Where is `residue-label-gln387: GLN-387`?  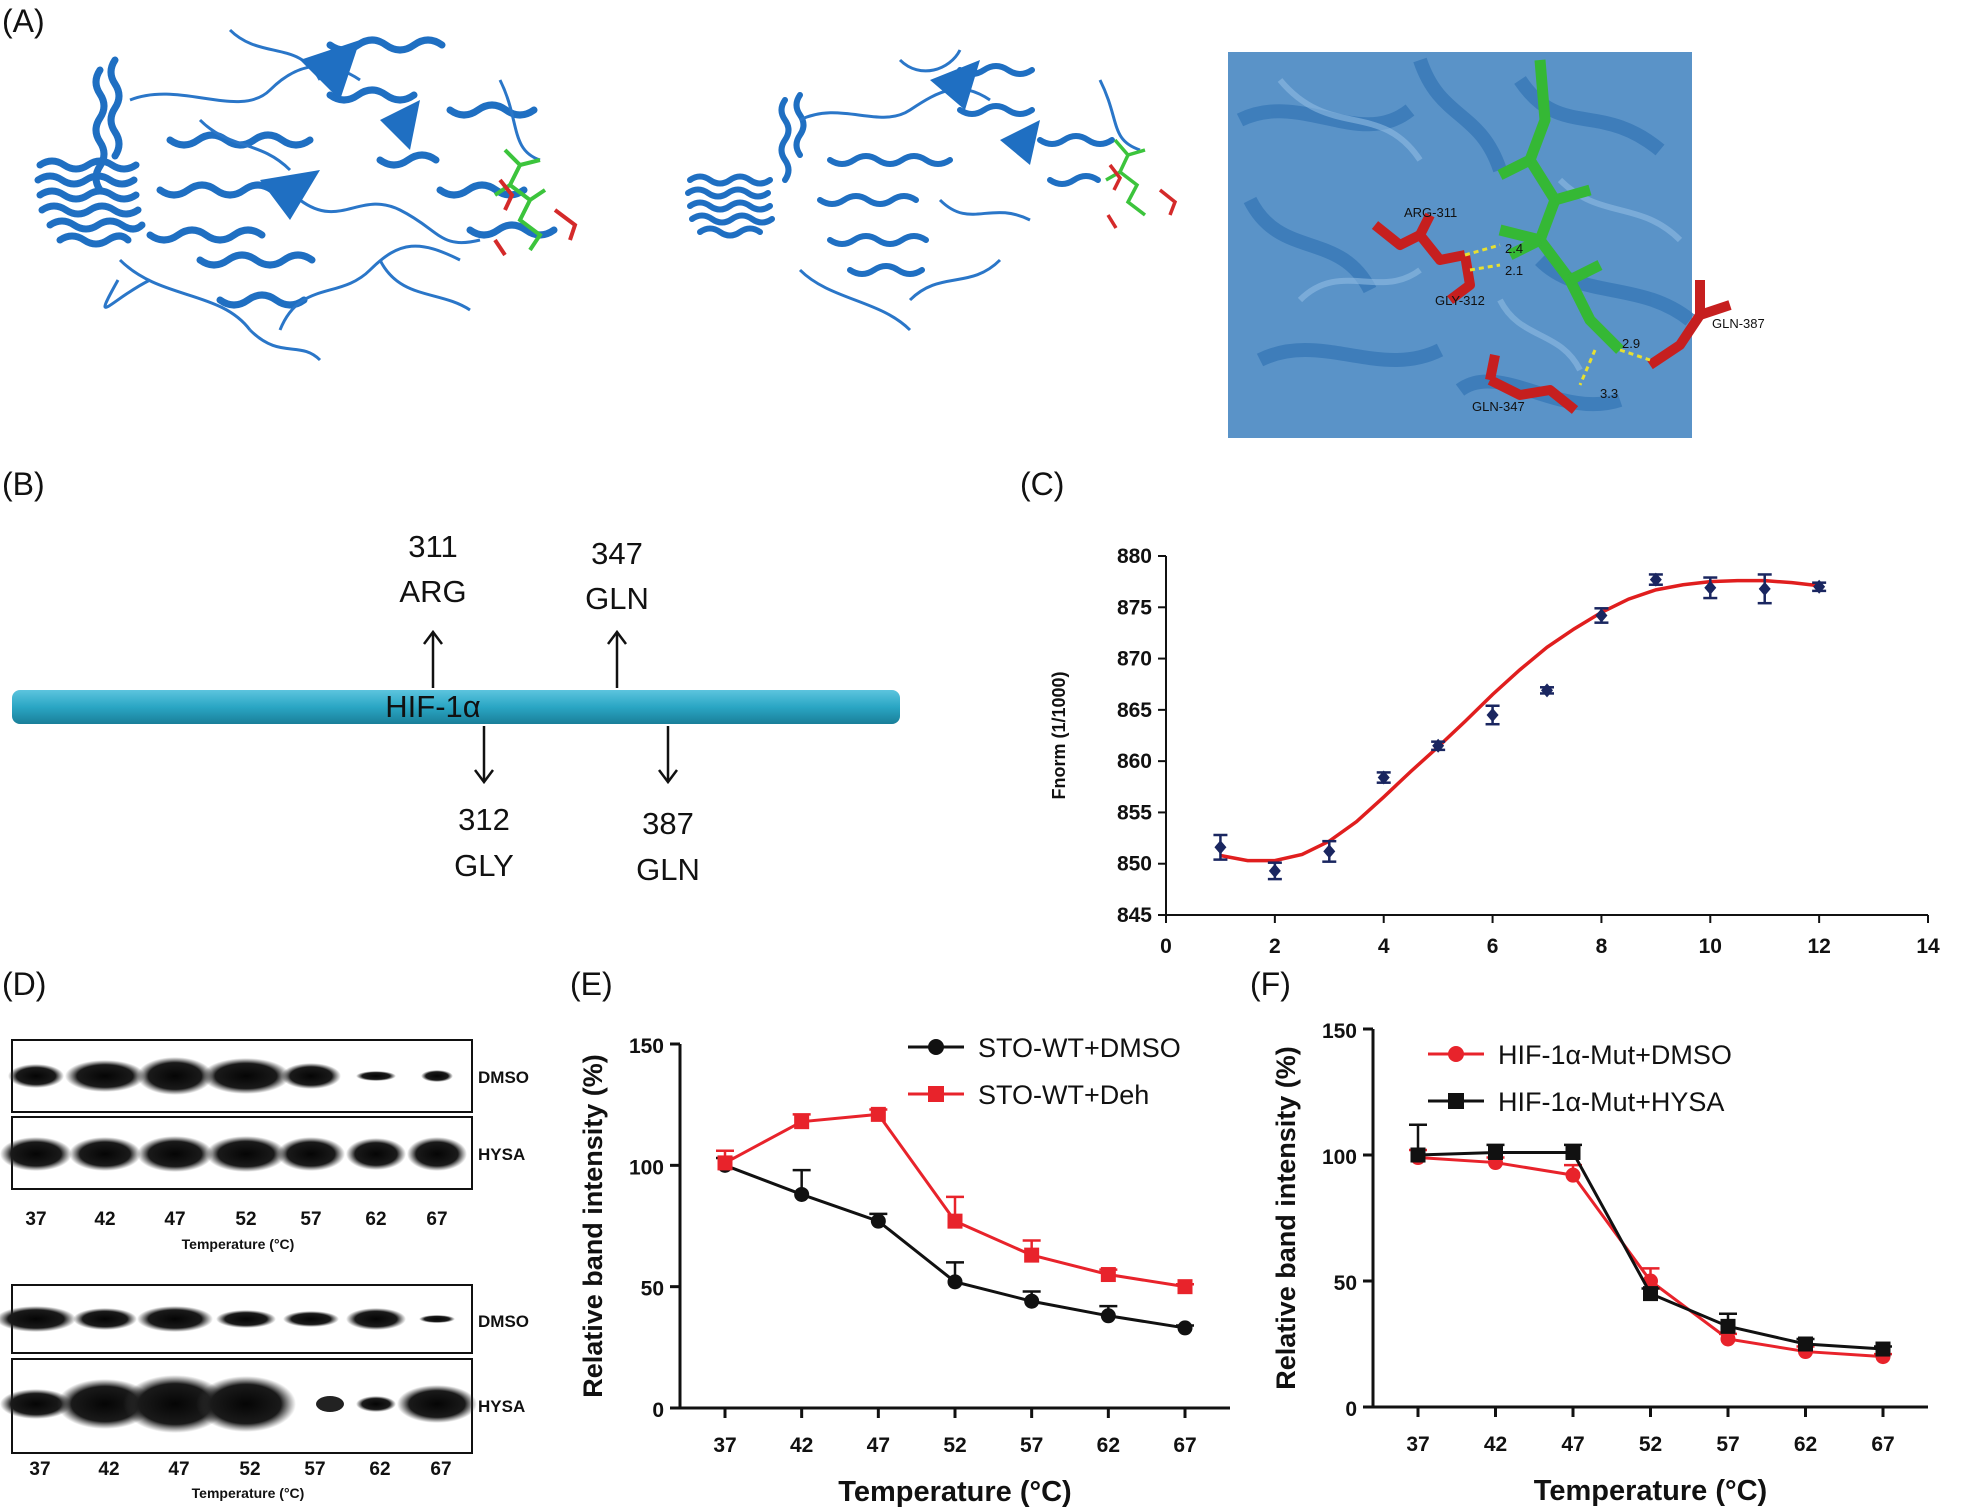
residue-label-gln387: GLN-387 is located at coordinates (1738, 323).